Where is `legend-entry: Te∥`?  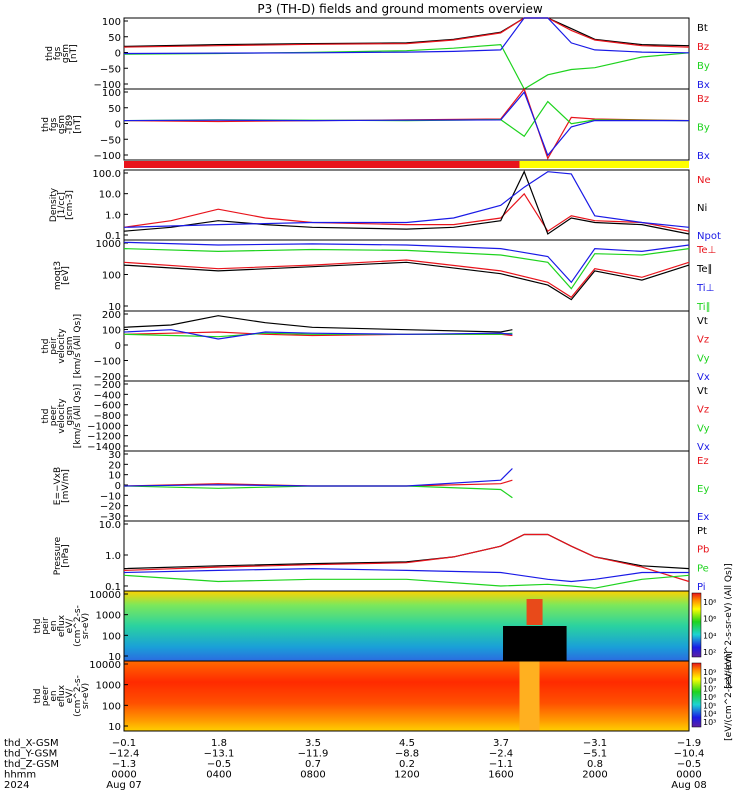
legend-entry: Te∥ is located at coordinates (704, 269).